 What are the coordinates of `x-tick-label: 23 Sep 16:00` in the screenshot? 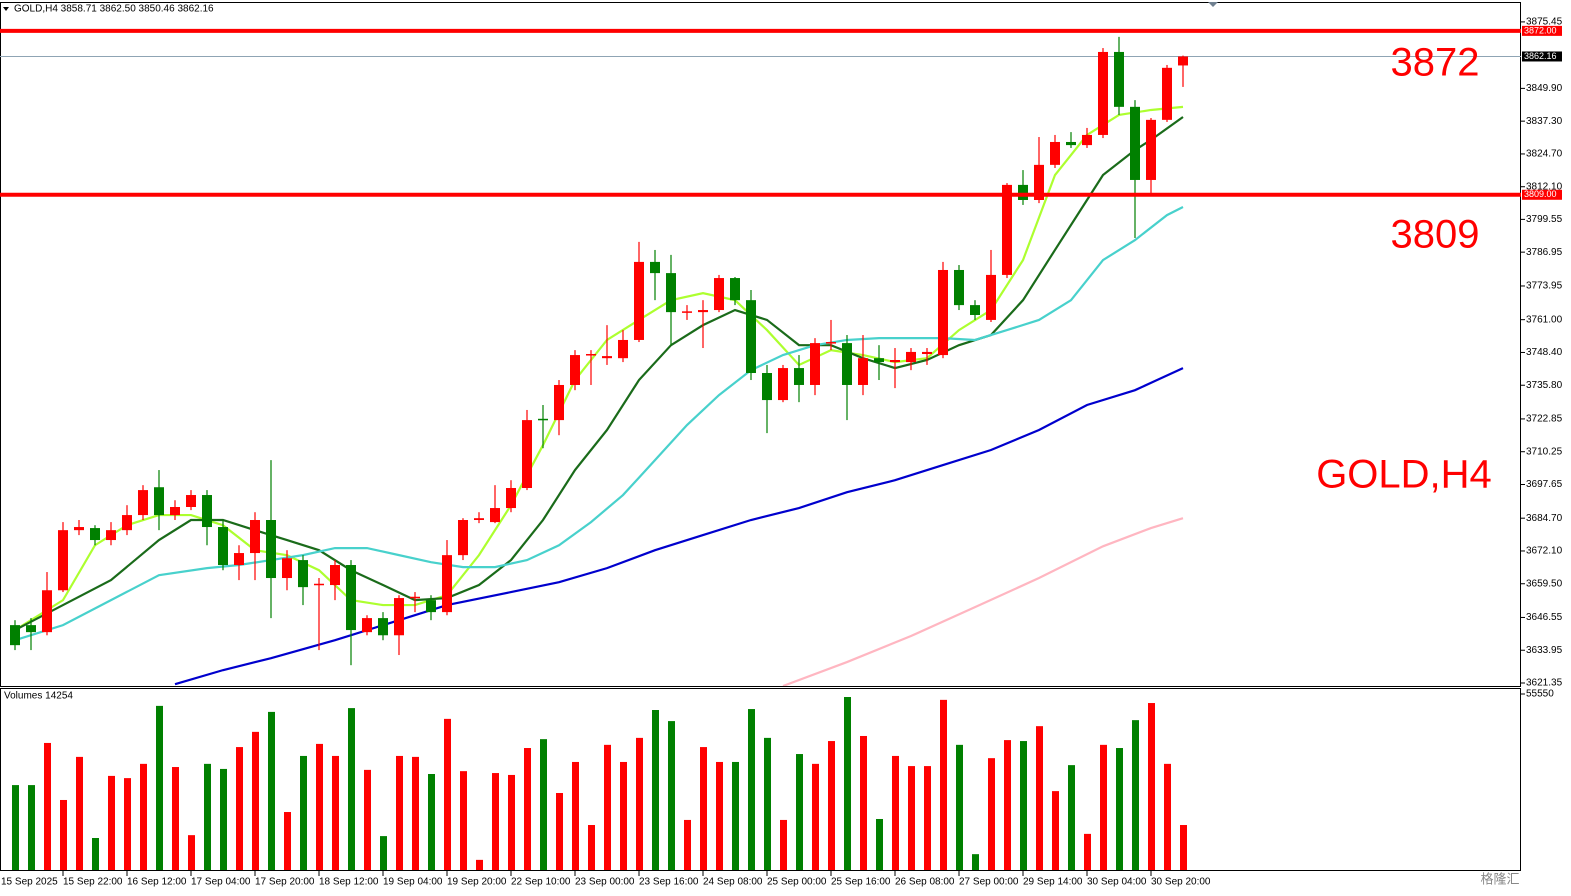 It's located at (669, 882).